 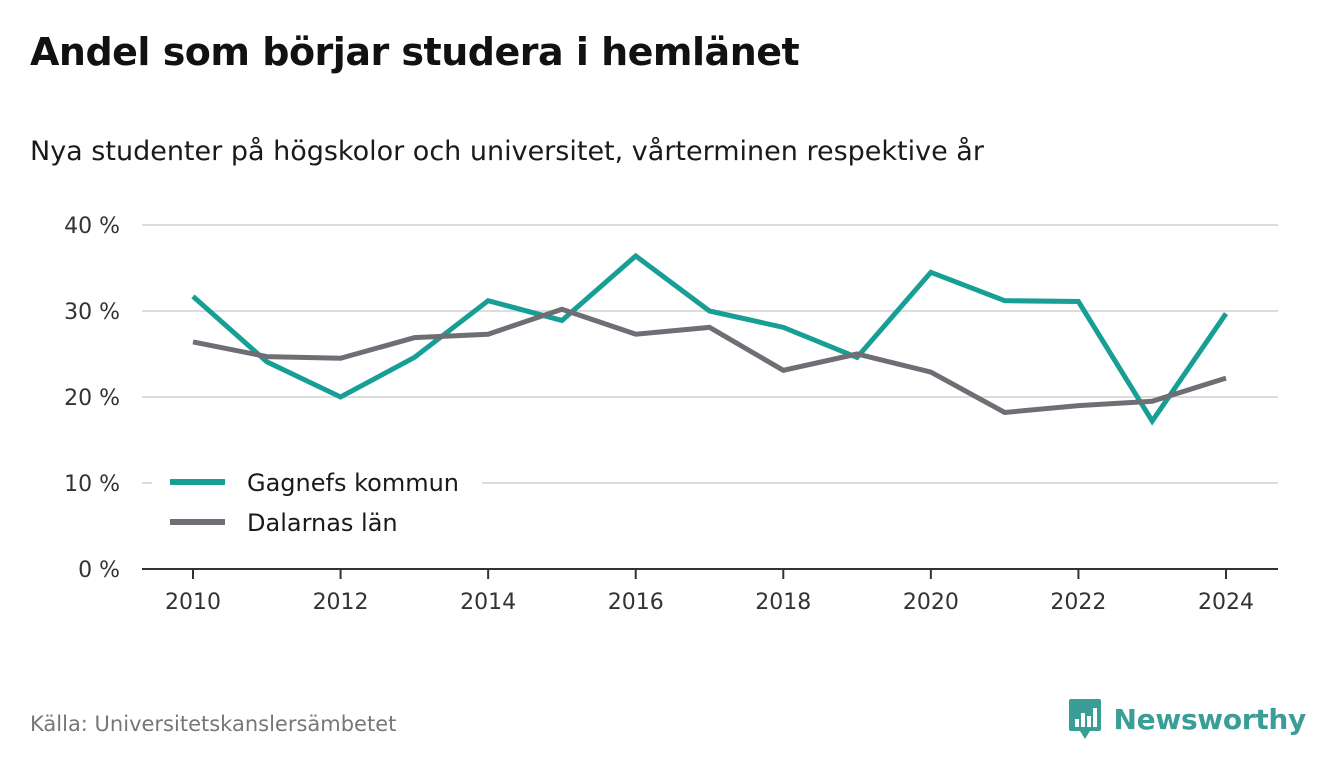 I want to click on x-tick-label: 2012, so click(x=341, y=602).